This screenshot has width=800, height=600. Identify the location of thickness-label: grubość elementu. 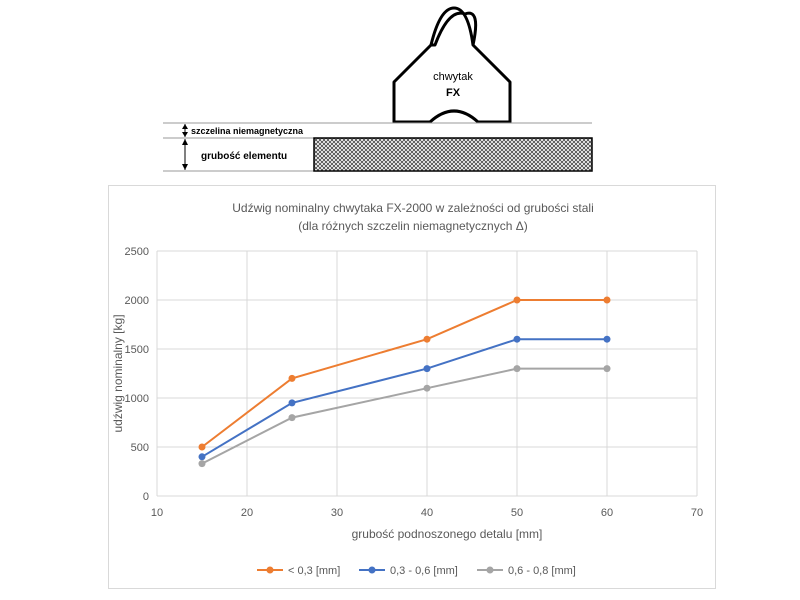
(244, 156).